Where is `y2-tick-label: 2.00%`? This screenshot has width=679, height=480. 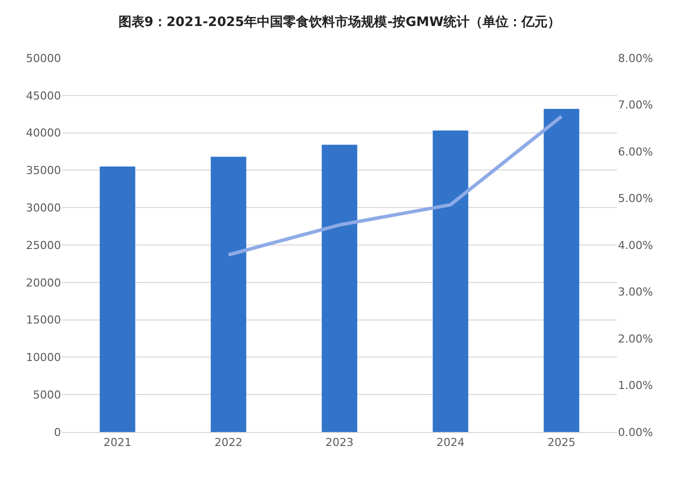 y2-tick-label: 2.00% is located at coordinates (635, 339).